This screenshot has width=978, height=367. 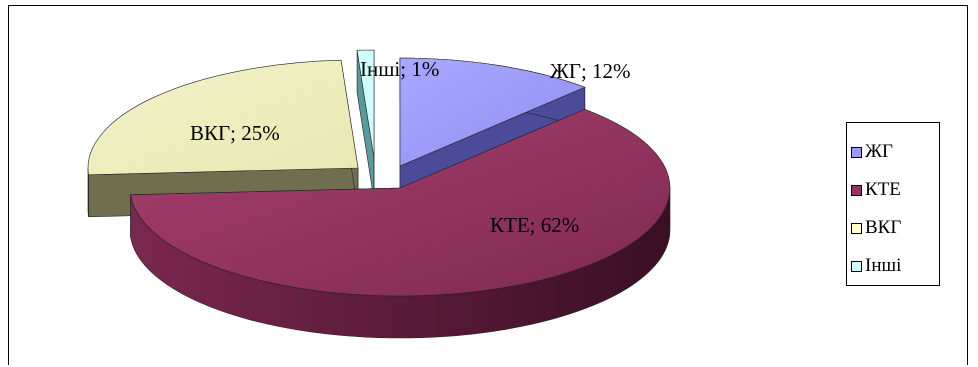 I want to click on legend-label: ВКГ, so click(x=883, y=227).